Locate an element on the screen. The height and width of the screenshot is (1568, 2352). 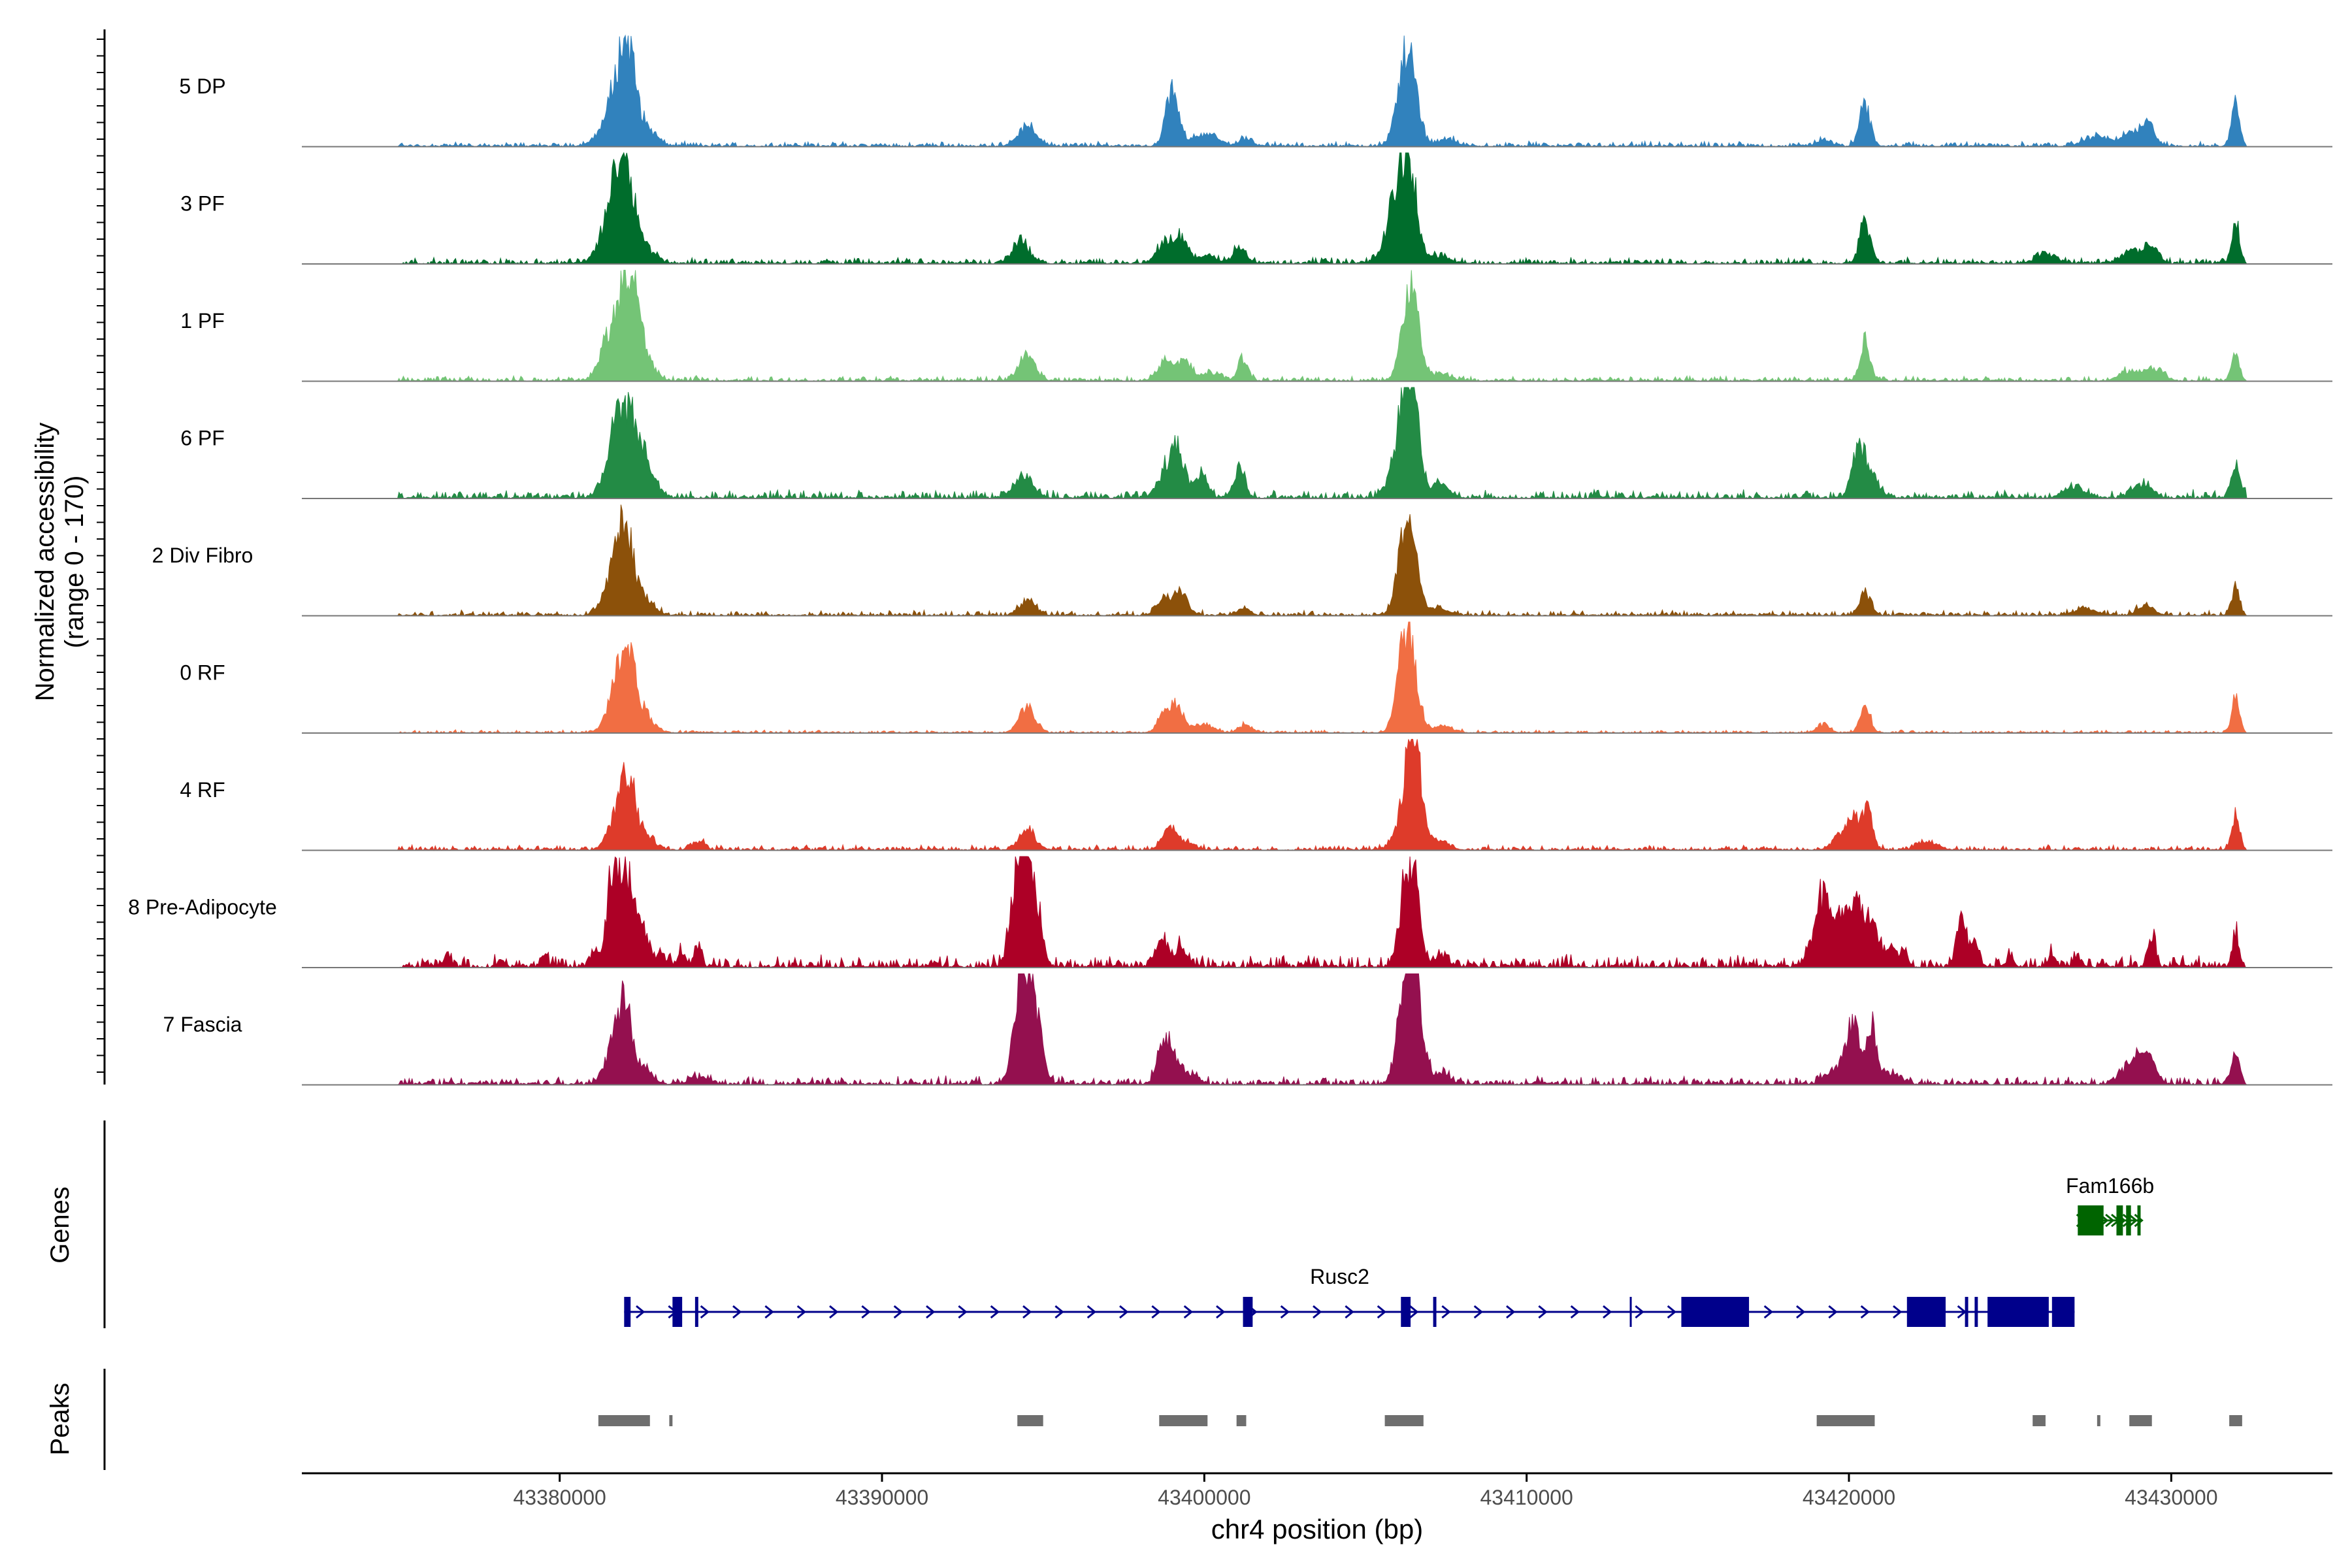
track-0-rf: 0 RF is located at coordinates (1256, 677).